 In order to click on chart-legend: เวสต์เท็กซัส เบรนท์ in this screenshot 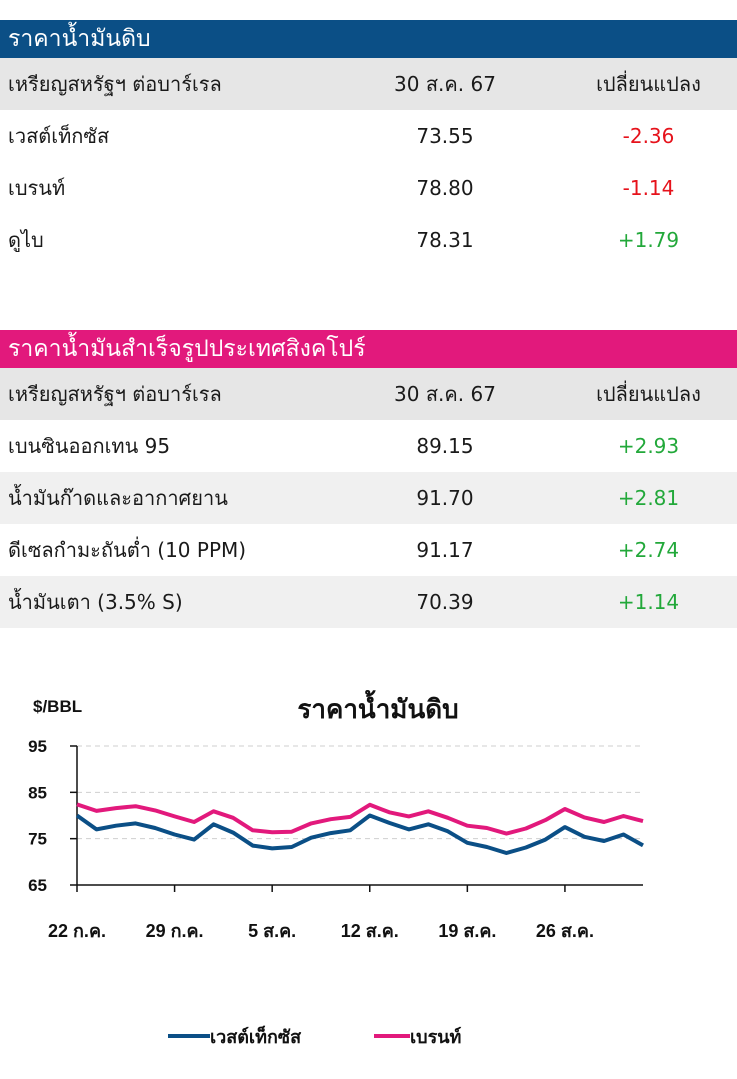, I will do `click(314, 1036)`.